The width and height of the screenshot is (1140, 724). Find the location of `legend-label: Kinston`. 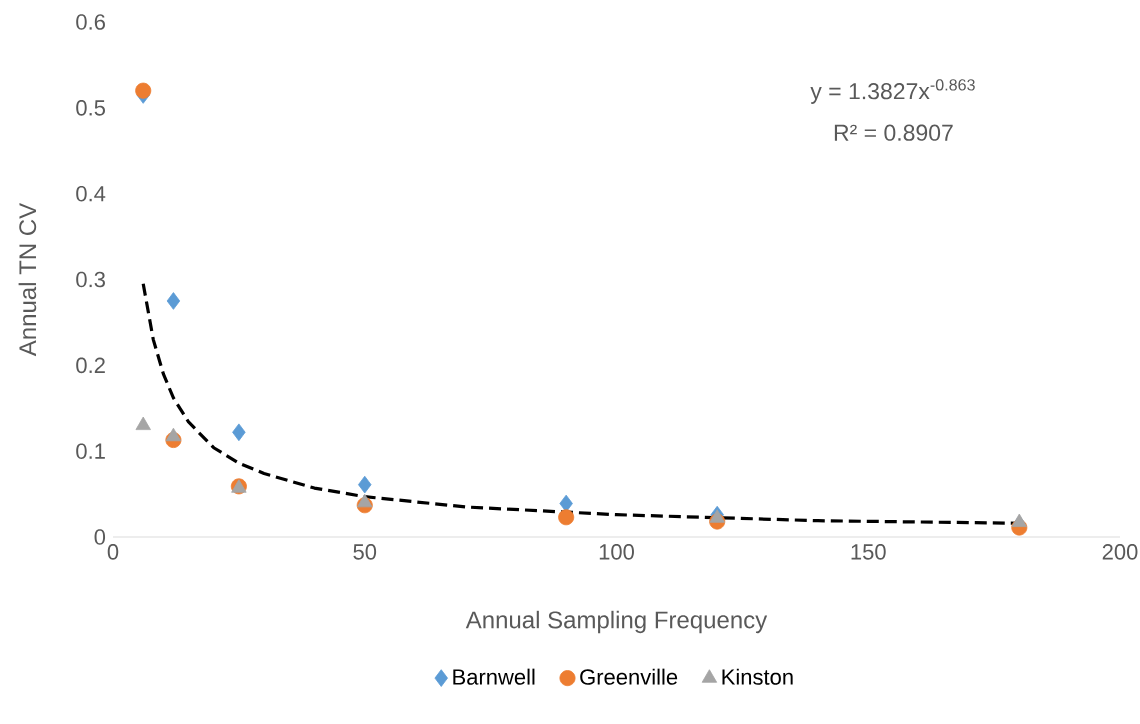

legend-label: Kinston is located at coordinates (757, 676).